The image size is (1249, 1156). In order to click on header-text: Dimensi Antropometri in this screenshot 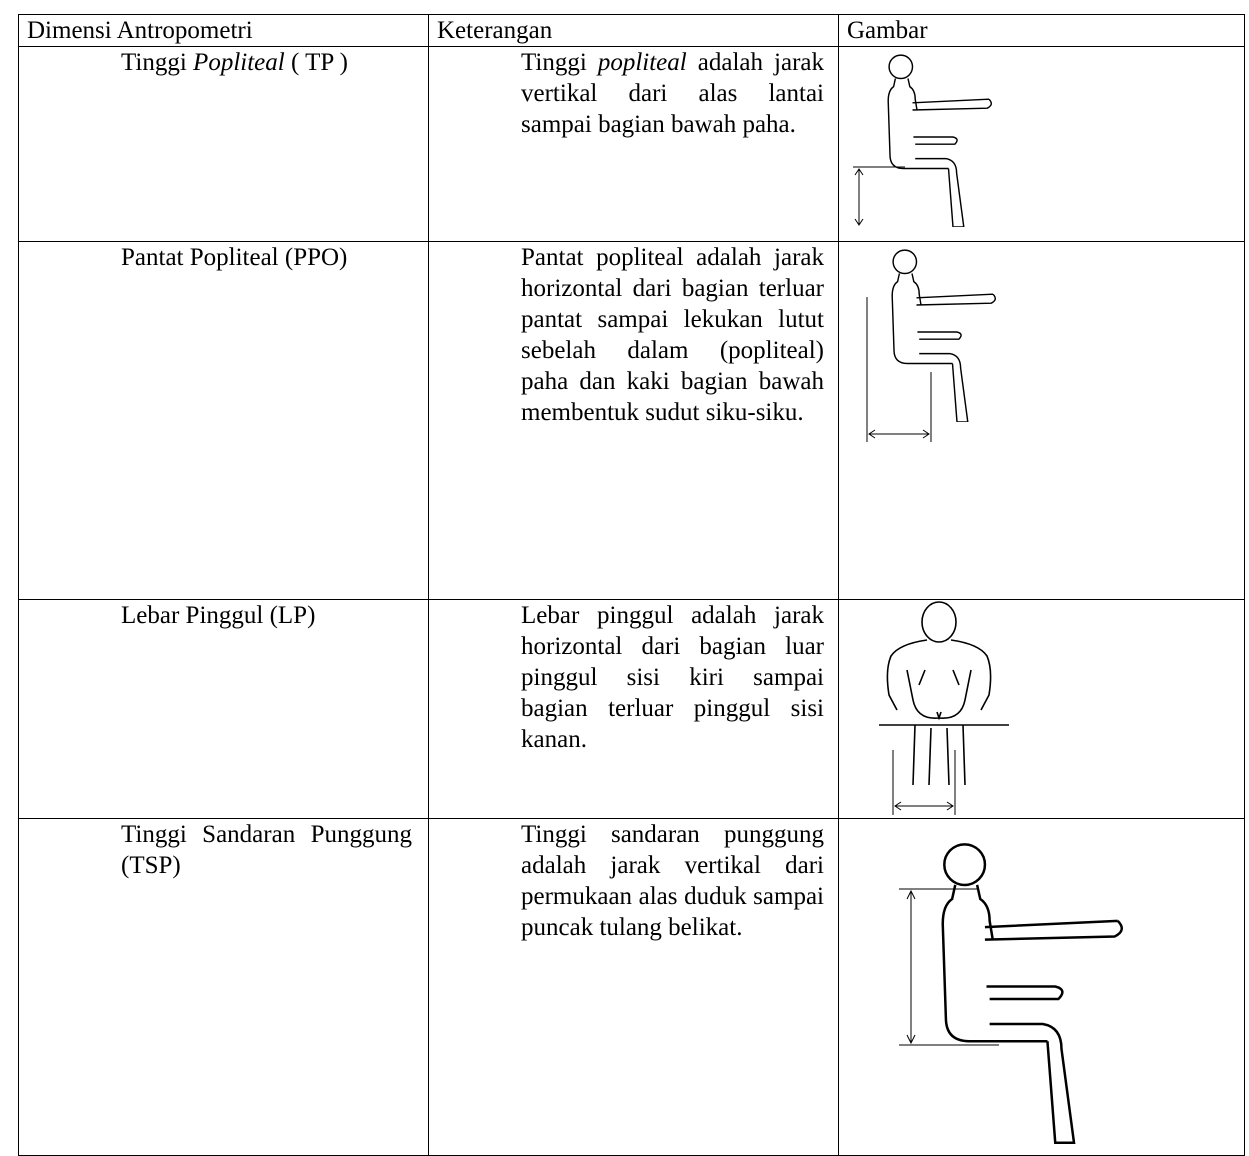, I will do `click(140, 30)`.